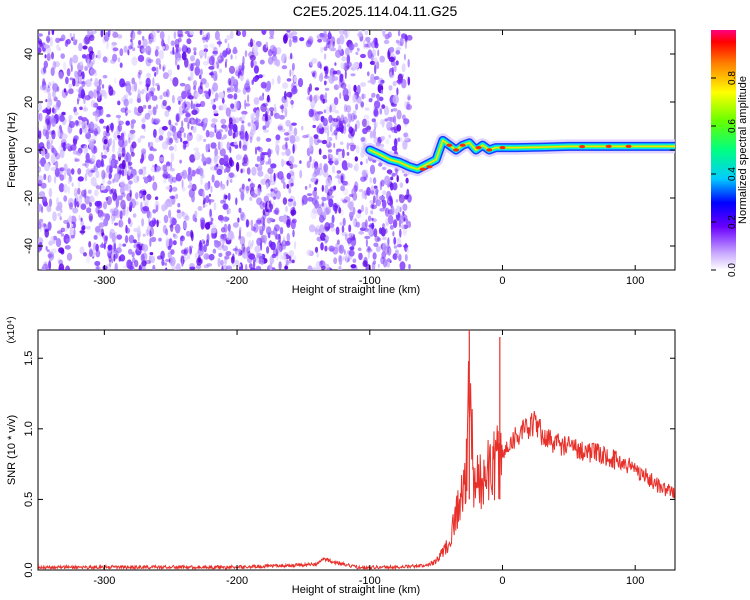 The image size is (750, 600). I want to click on colorbar-tick-label: 0.8, so click(732, 78).